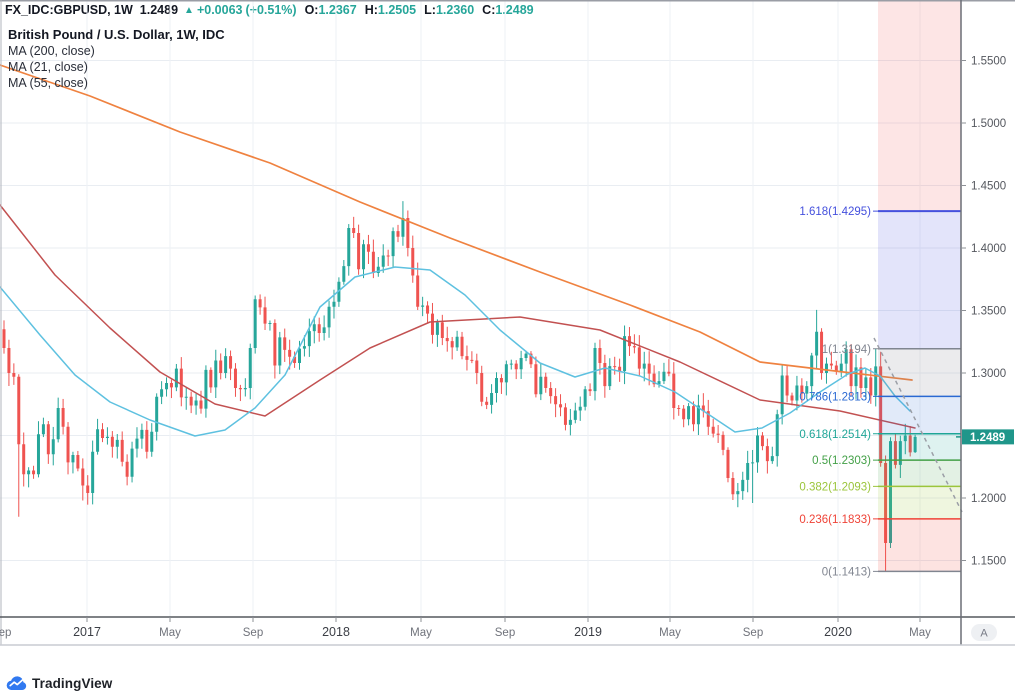  I want to click on time-axis: ep 2017 May Sep 2018 May Sep 2019 May Sep 2020 May, so click(465, 628).